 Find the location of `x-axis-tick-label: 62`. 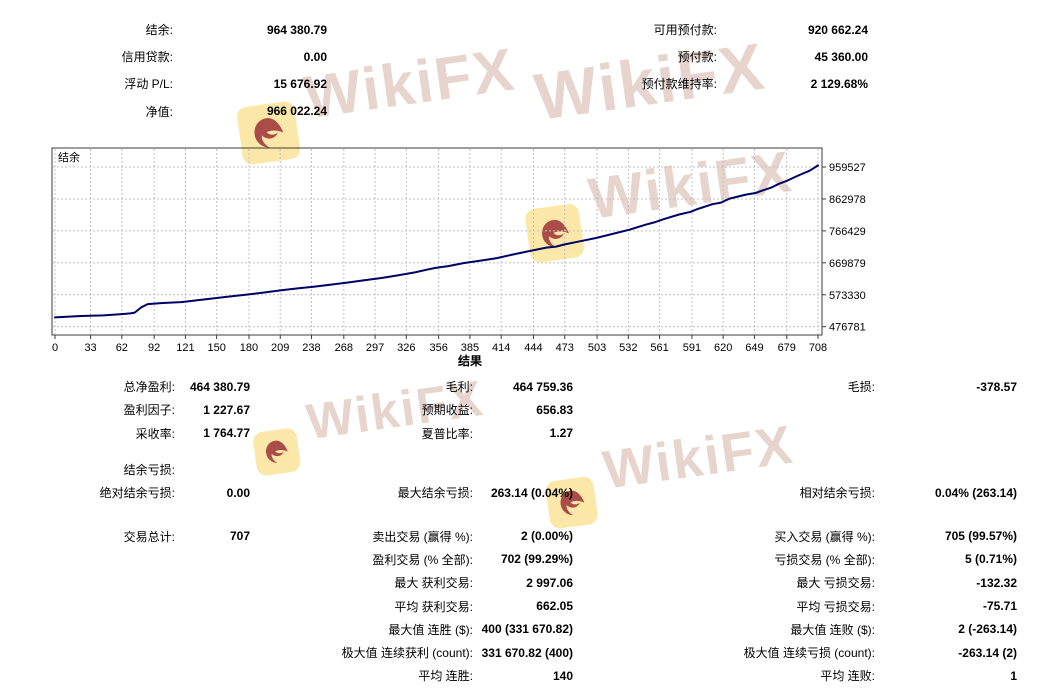

x-axis-tick-label: 62 is located at coordinates (122, 348).